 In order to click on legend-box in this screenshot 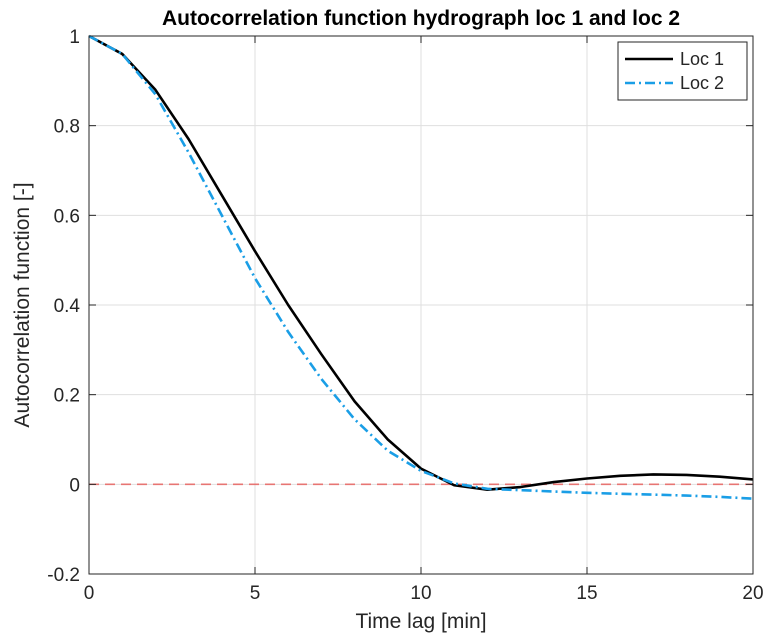, I will do `click(682, 71)`.